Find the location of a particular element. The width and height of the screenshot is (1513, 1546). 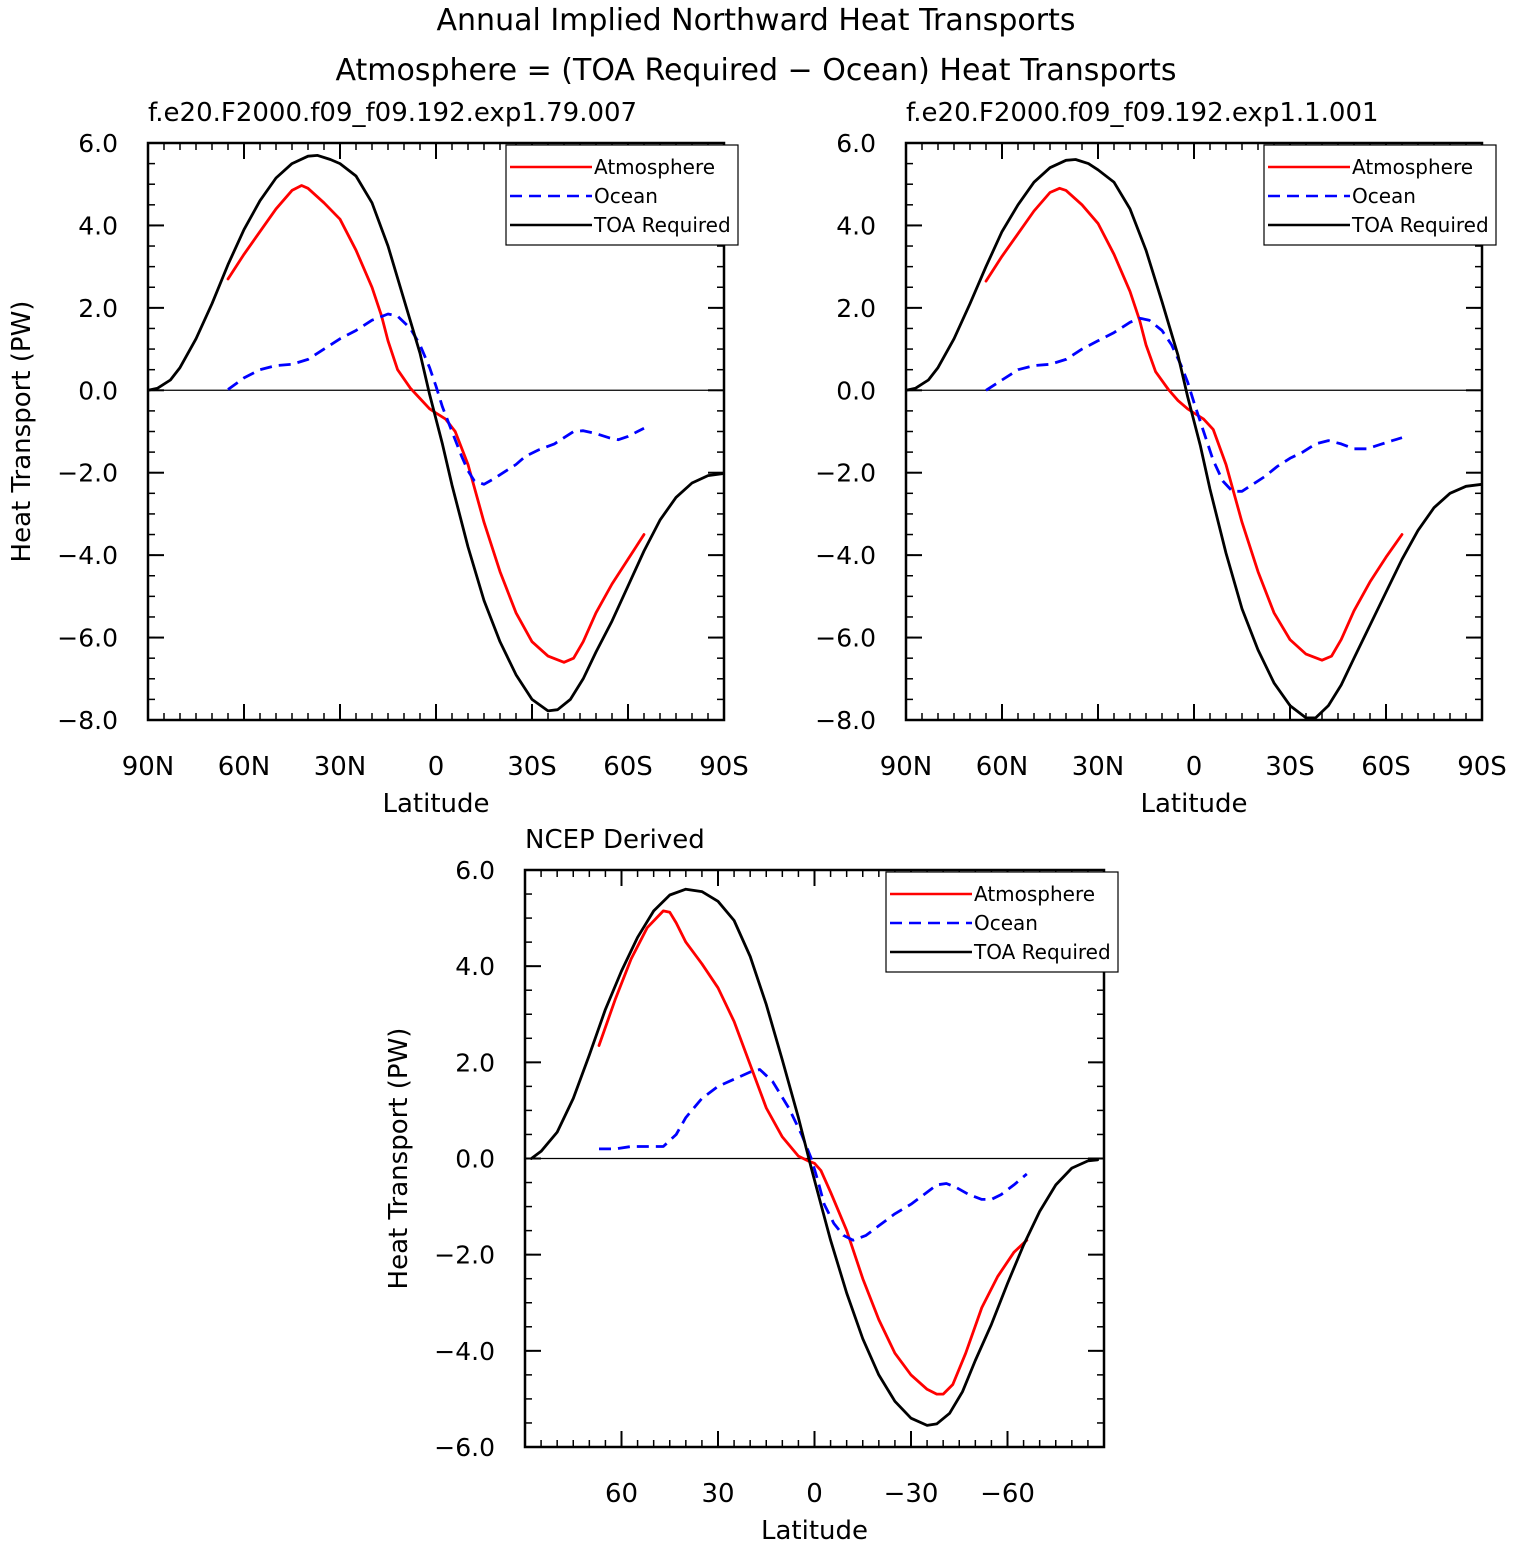

figure-title-line1: Annual Implied Northward Heat Transports is located at coordinates (756, 20).